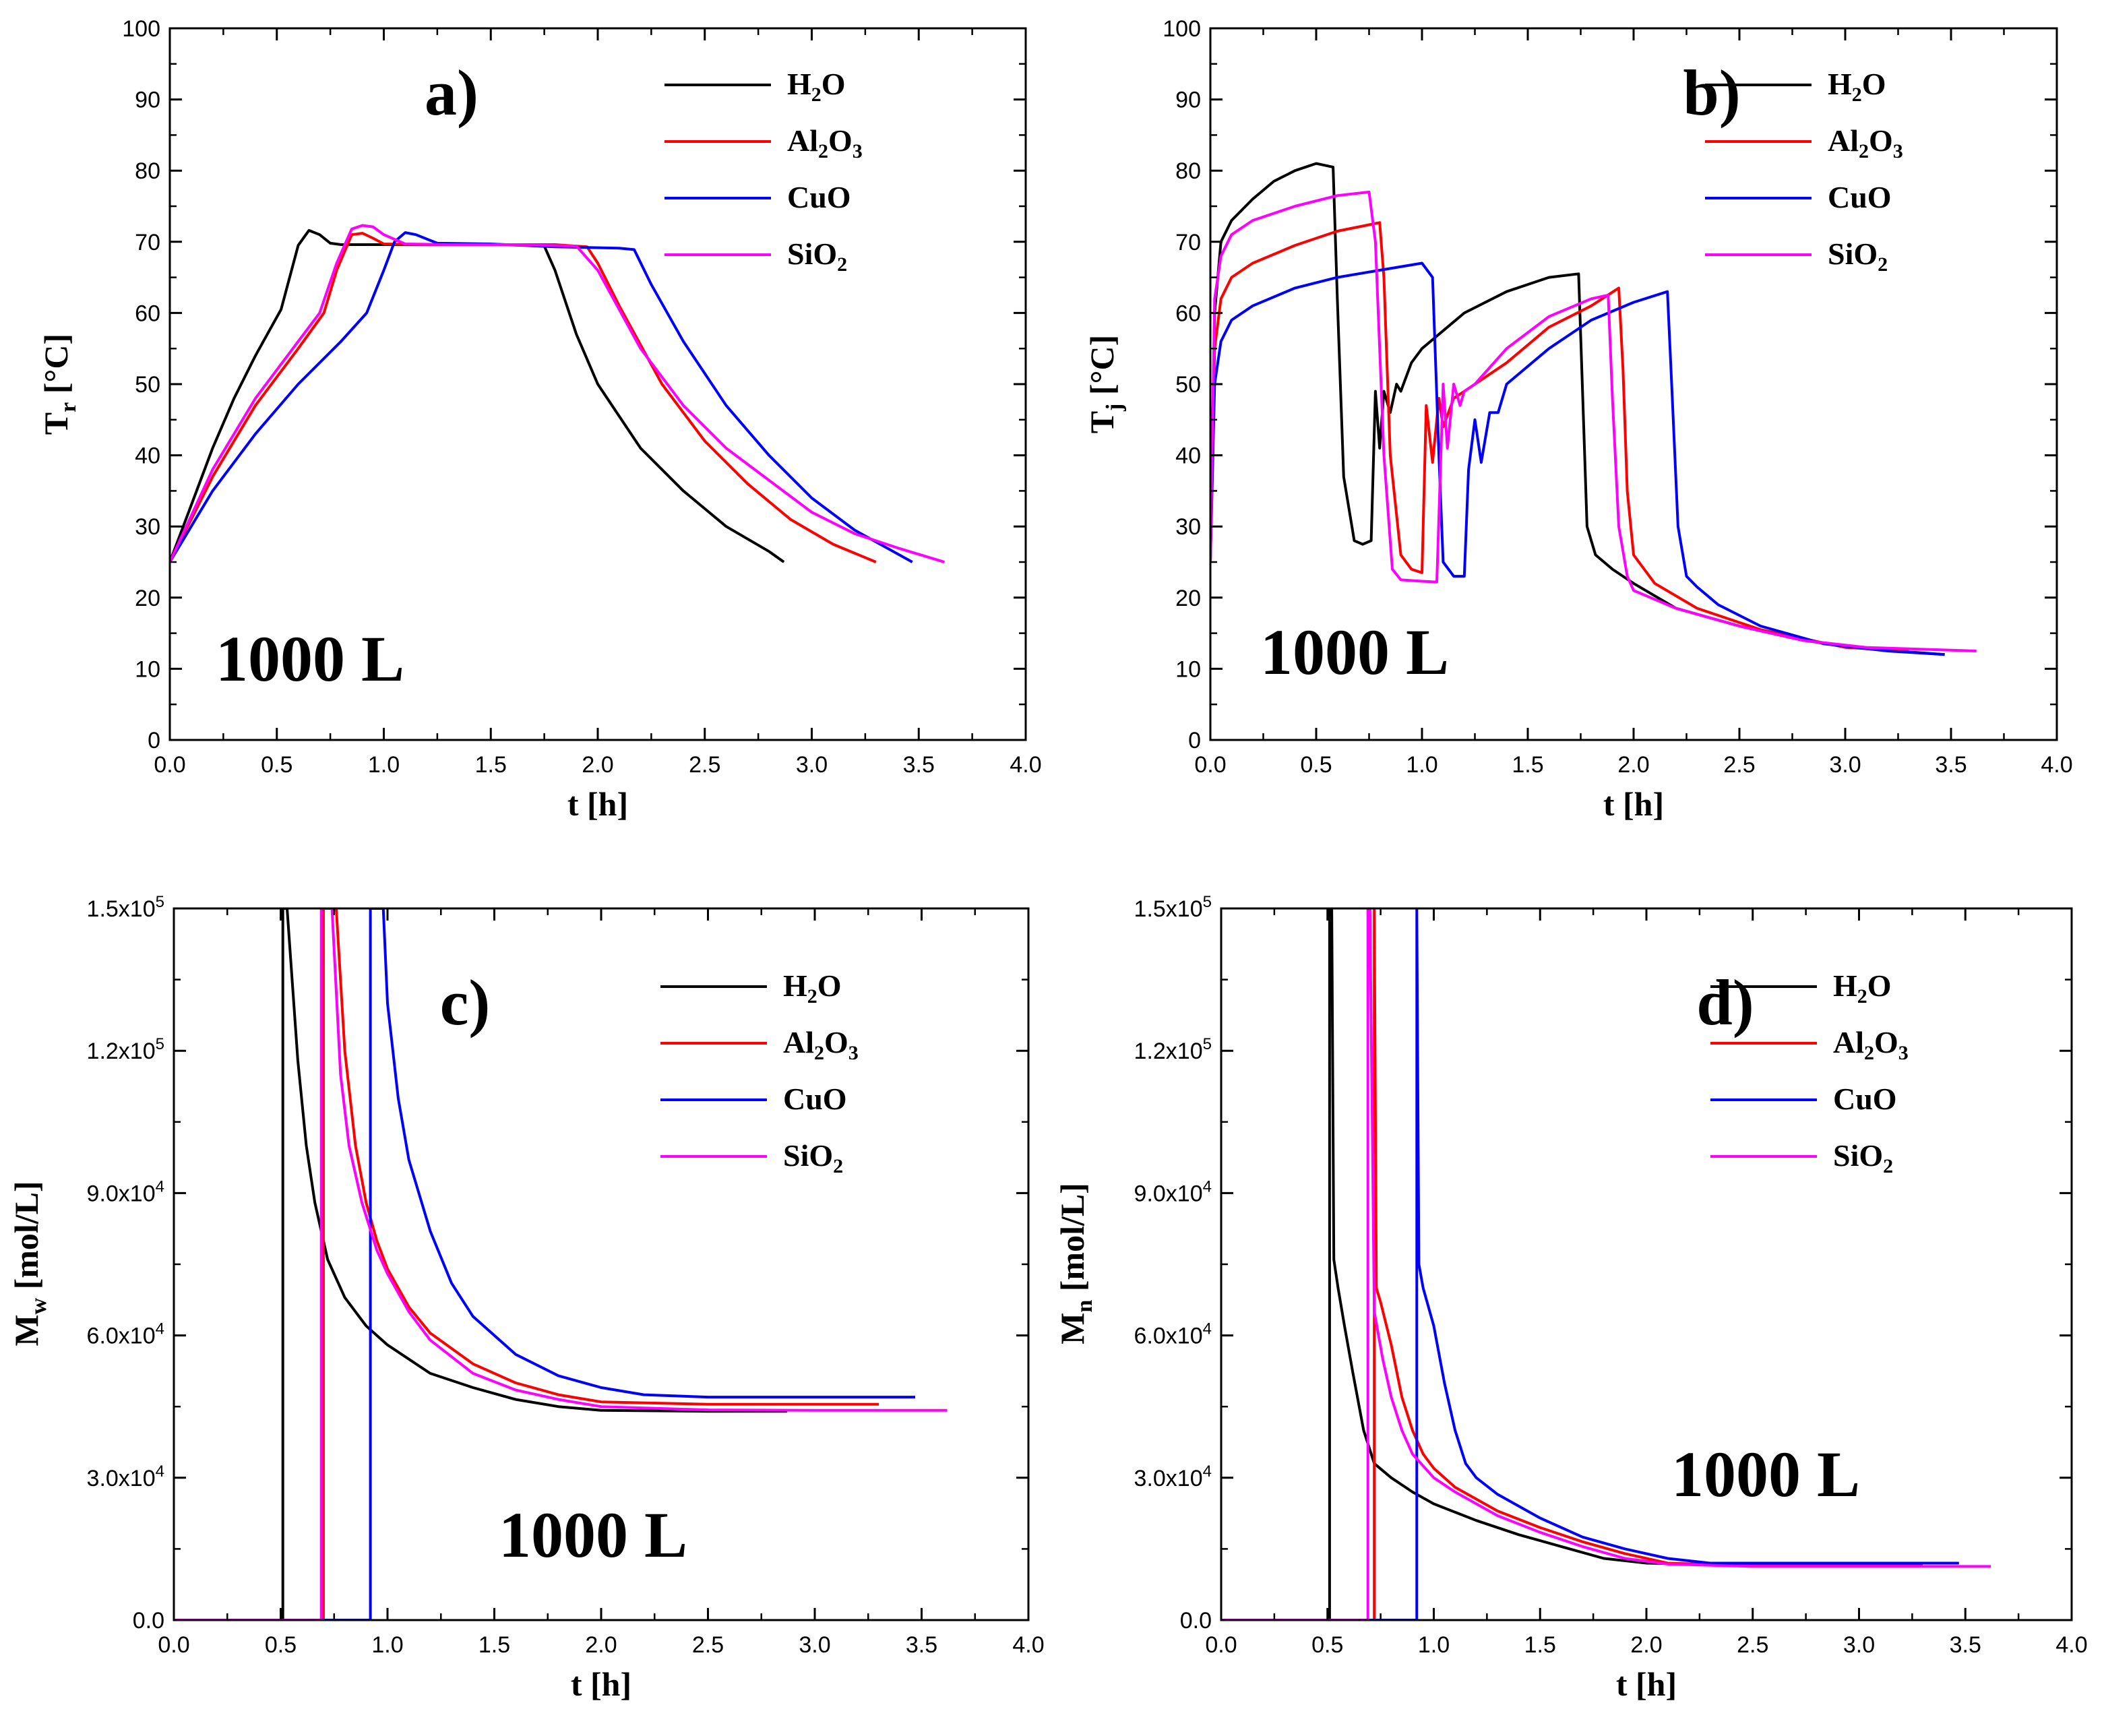 The width and height of the screenshot is (2104, 1736). What do you see at coordinates (1633, 765) in the screenshot?
I see `x-tick-label: 2.0` at bounding box center [1633, 765].